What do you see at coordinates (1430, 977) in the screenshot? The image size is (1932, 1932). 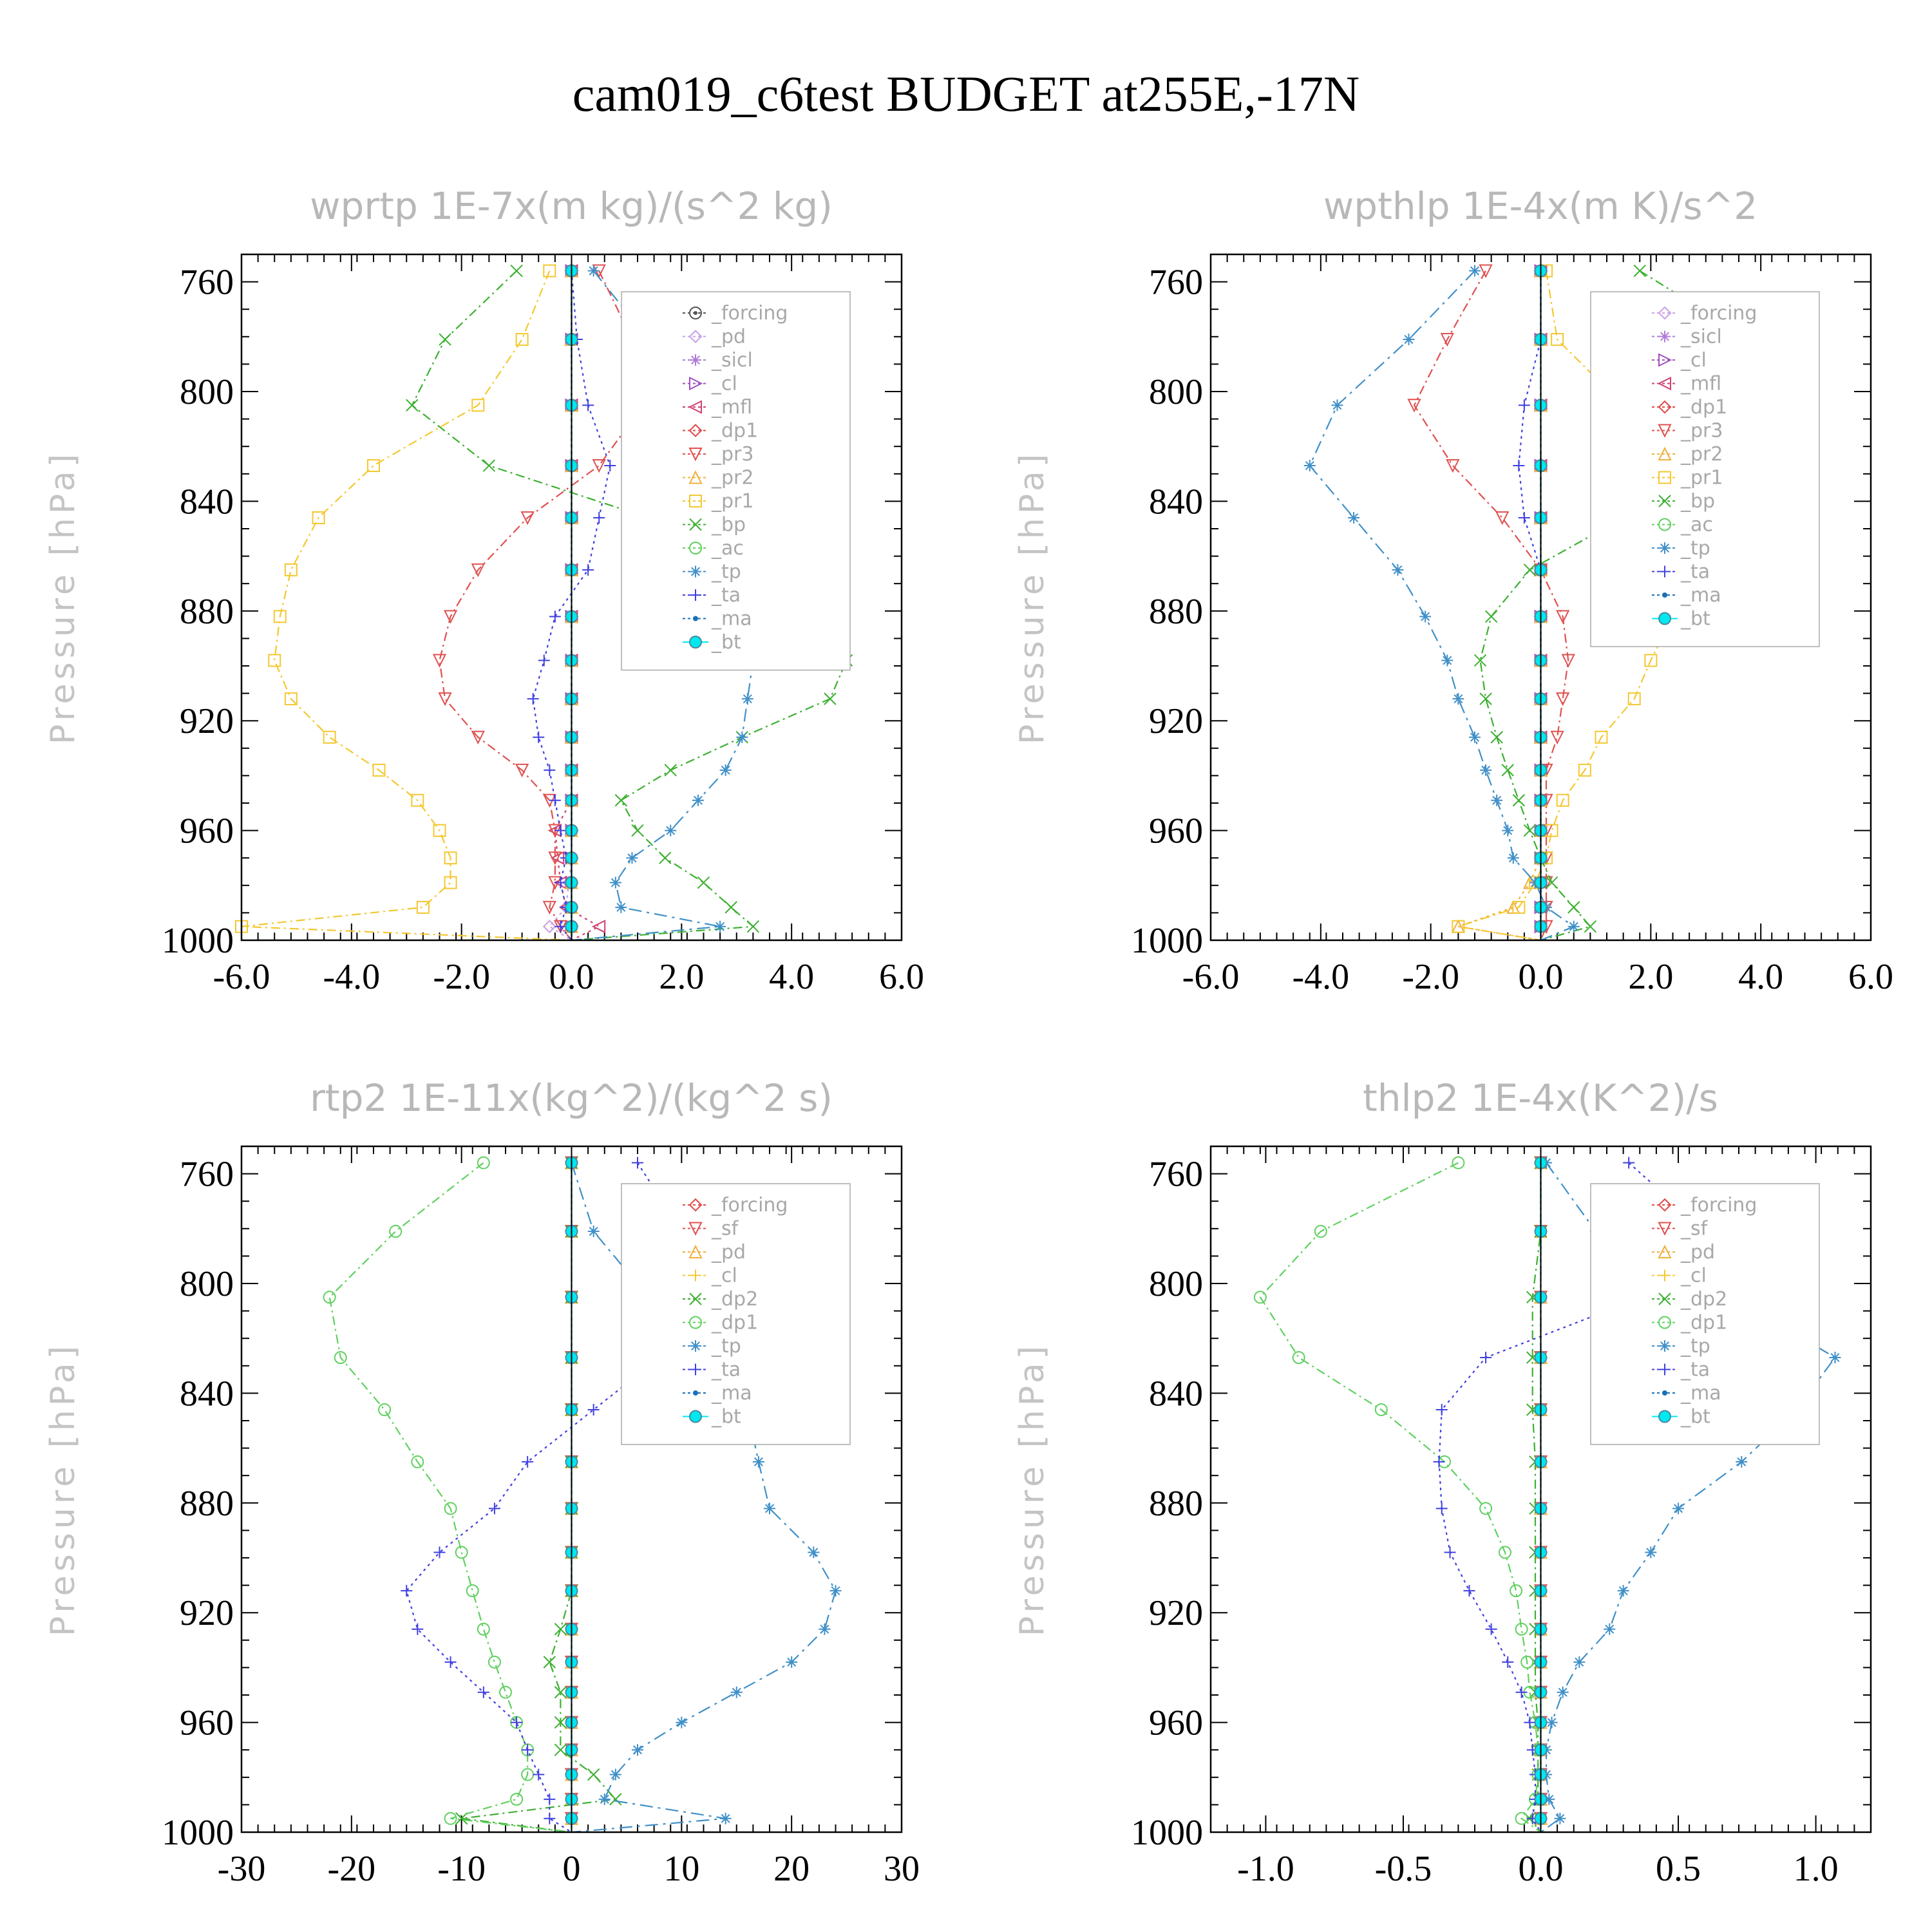 I see `x-tick-label: -2.0` at bounding box center [1430, 977].